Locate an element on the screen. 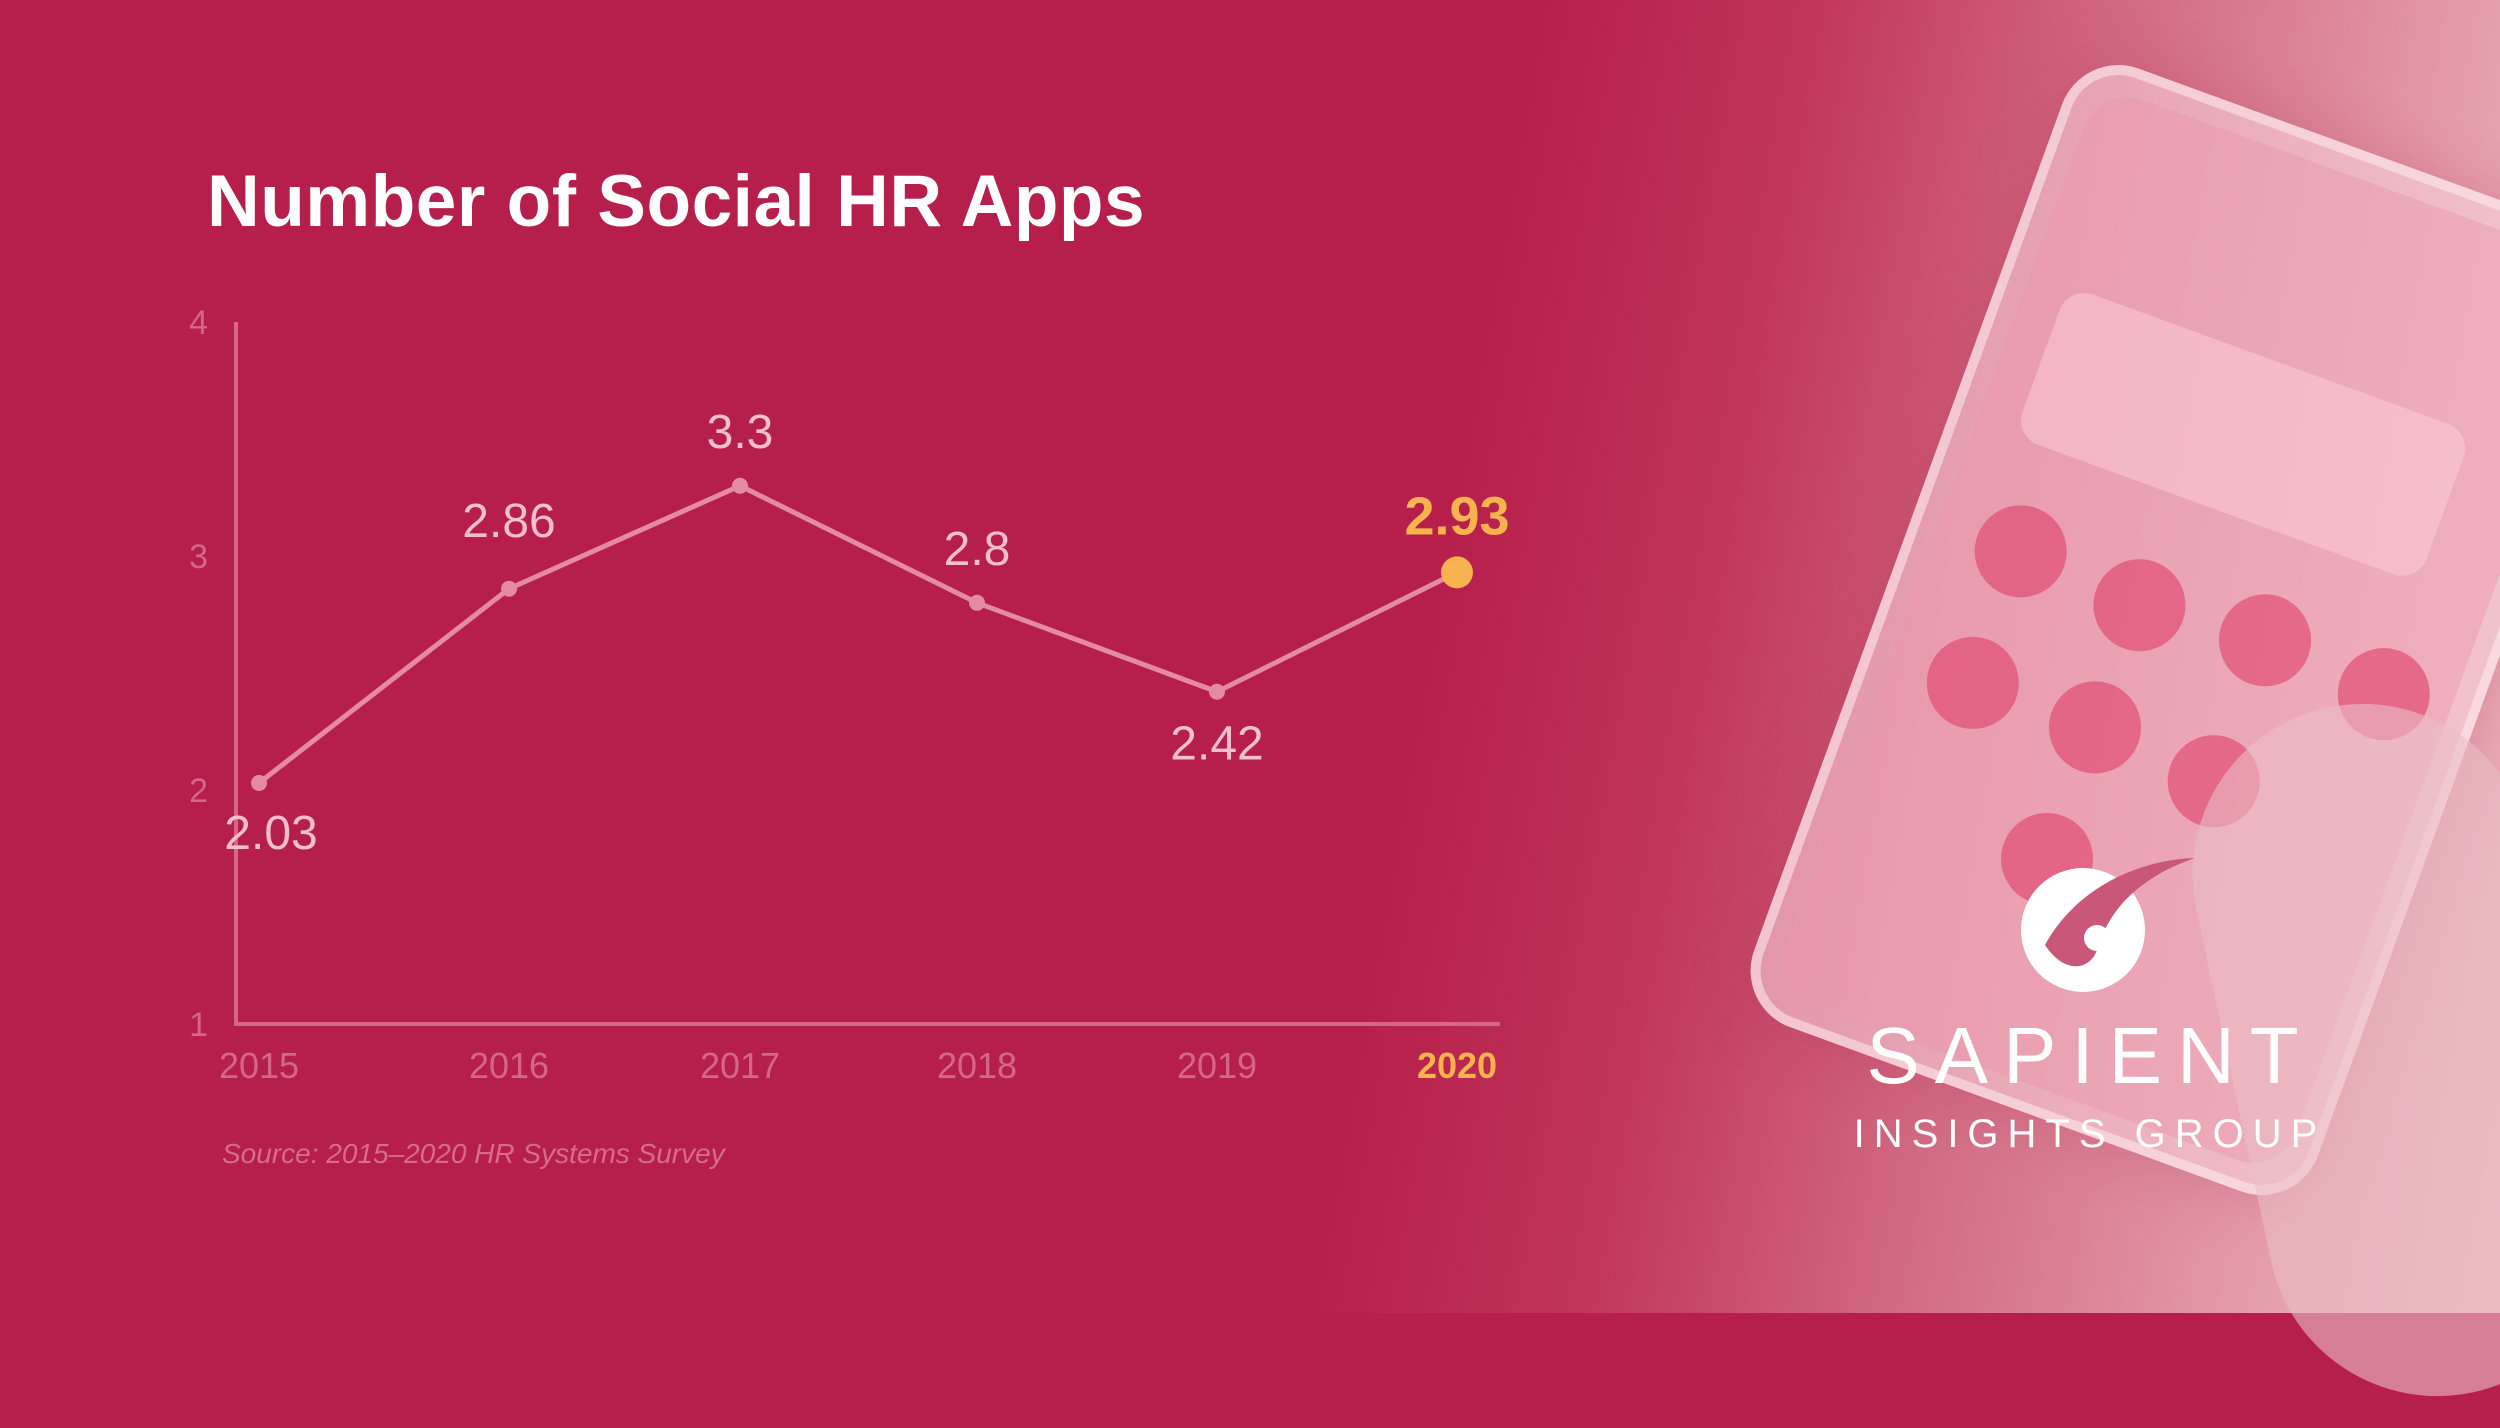  data-label: 2.93 is located at coordinates (1456, 516).